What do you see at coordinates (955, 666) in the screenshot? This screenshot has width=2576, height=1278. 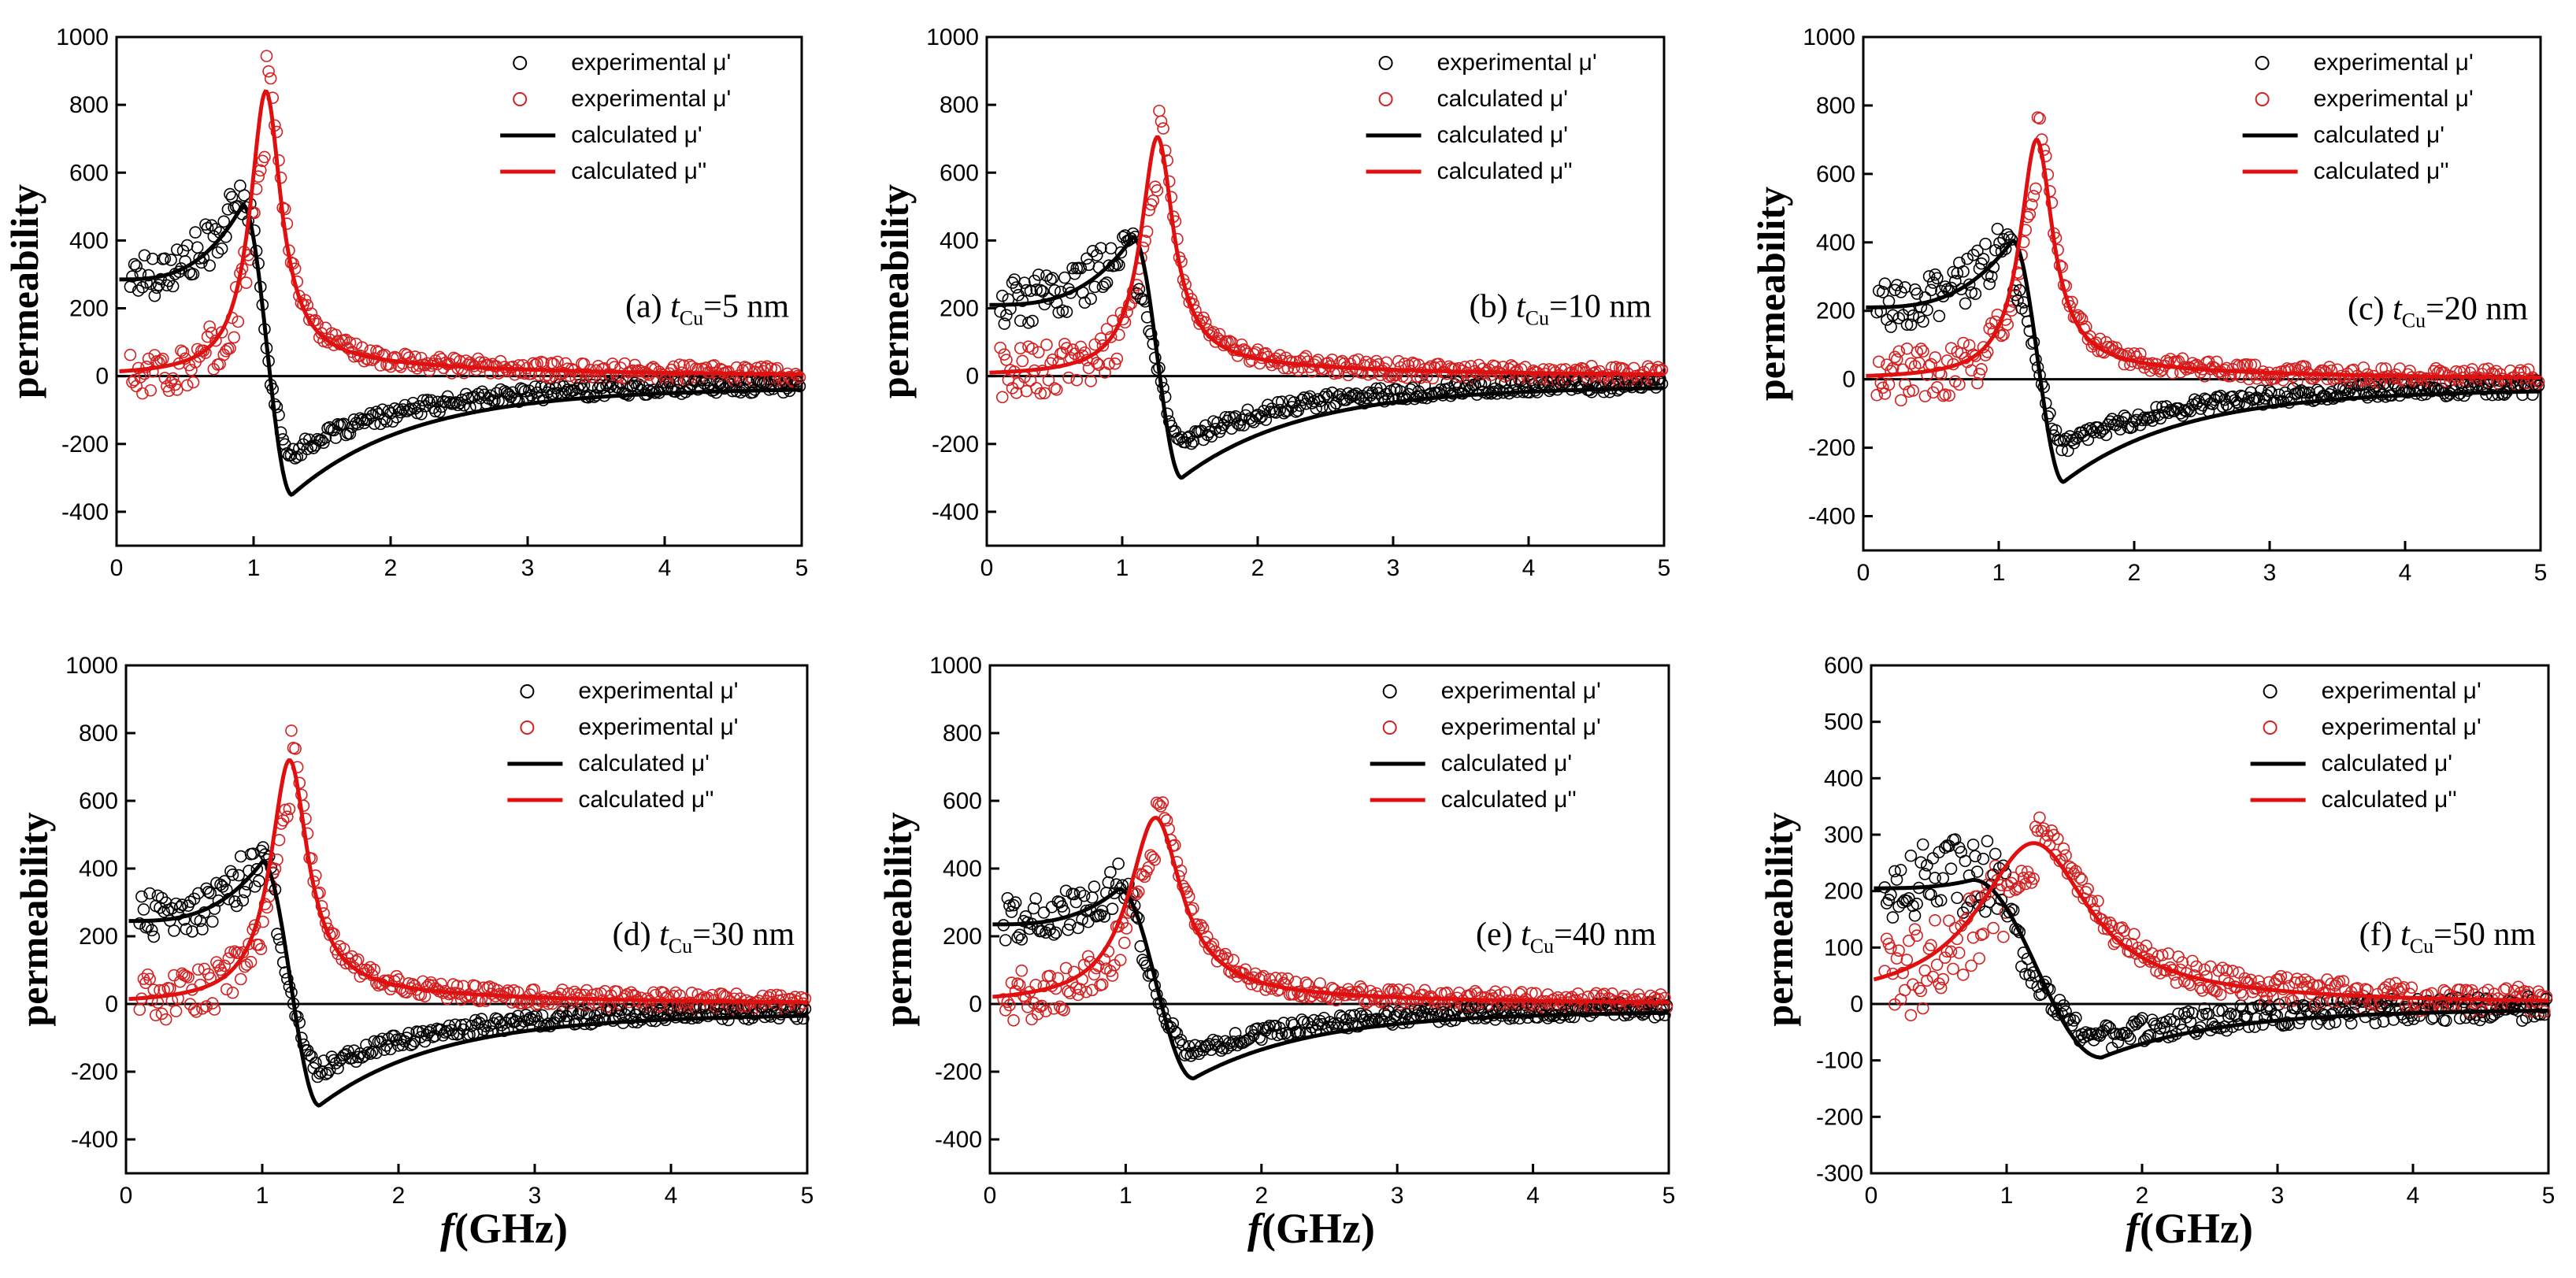 I see `y-tick-label-e: 1000` at bounding box center [955, 666].